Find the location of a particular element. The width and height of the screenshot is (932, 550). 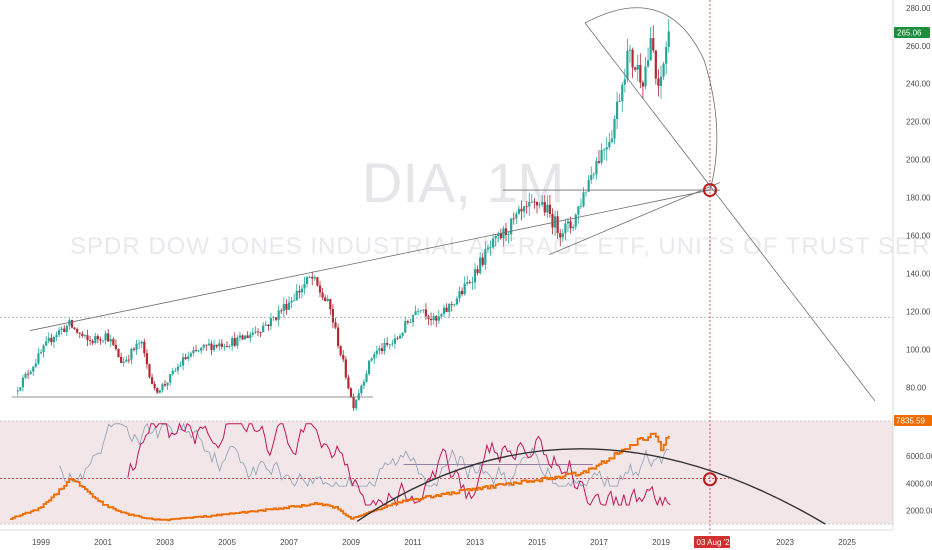

indicator-last-value-label: 7835.59 is located at coordinates (910, 421).